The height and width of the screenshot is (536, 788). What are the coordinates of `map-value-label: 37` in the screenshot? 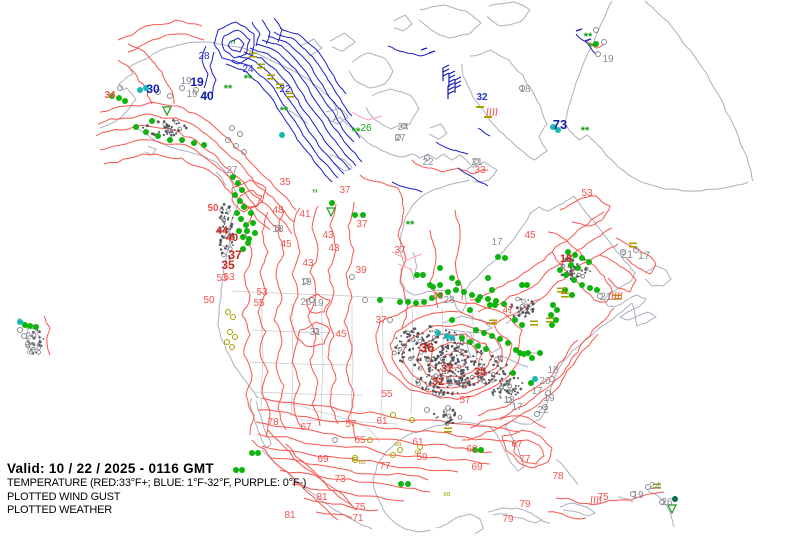 It's located at (345, 190).